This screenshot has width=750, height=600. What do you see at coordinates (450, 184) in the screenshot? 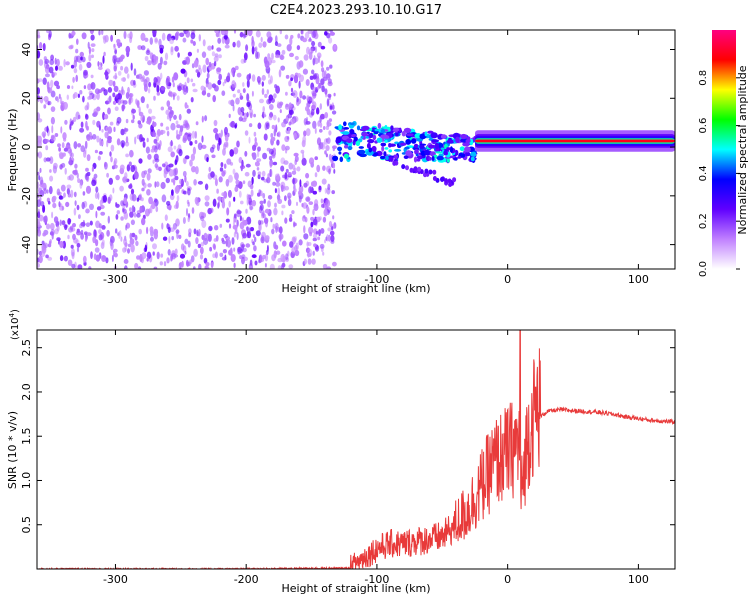
I see `trail-blob` at bounding box center [450, 184].